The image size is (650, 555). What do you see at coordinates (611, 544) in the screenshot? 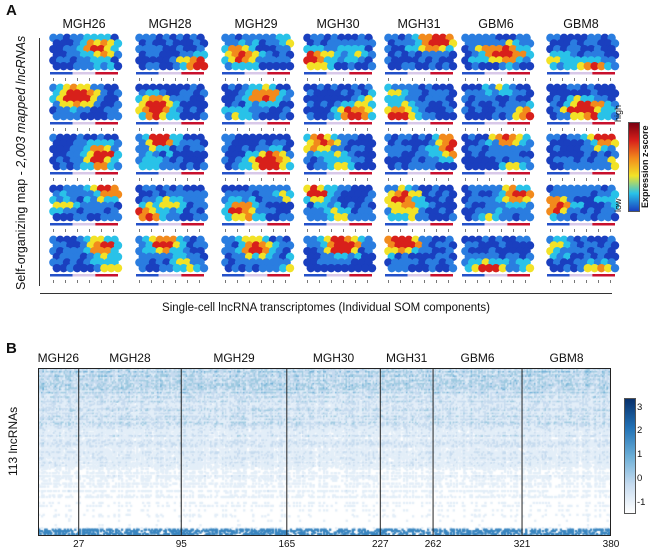
I see `boundary-label: 380` at bounding box center [611, 544].